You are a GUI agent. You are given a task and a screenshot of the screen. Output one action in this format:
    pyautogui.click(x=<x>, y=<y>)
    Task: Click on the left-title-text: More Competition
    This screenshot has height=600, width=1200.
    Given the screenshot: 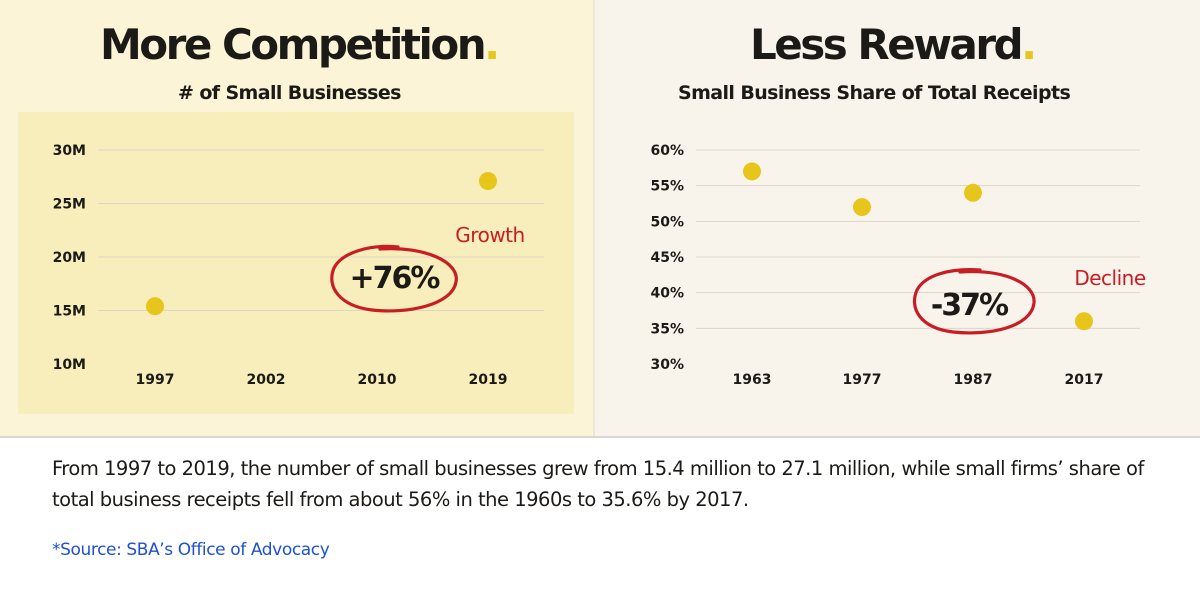 What is the action you would take?
    pyautogui.click(x=293, y=44)
    